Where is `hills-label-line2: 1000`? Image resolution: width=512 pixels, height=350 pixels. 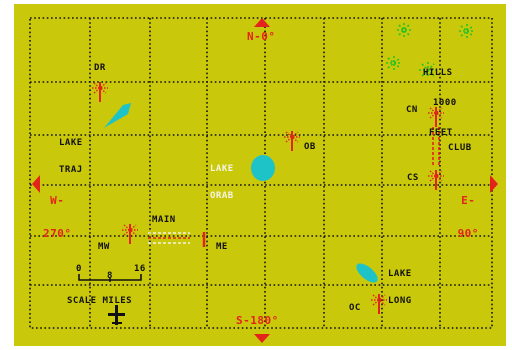
hills-label-line2: 1000 is located at coordinates (445, 103).